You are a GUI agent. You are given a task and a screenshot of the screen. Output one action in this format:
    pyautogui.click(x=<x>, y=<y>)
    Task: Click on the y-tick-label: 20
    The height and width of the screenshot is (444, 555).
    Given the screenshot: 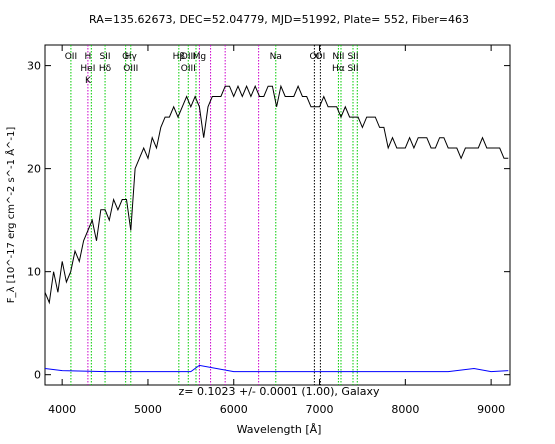 What is the action you would take?
    pyautogui.click(x=34, y=169)
    